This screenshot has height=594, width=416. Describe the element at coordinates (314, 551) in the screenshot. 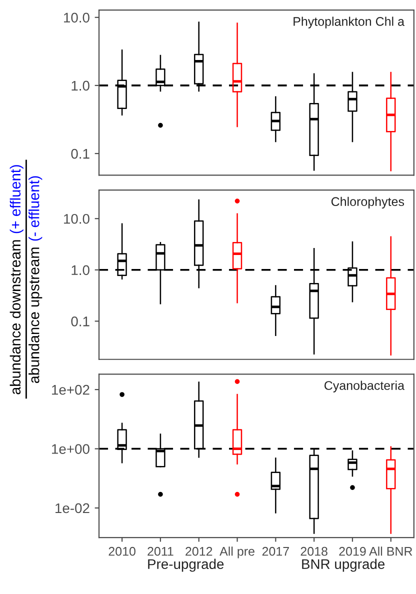

I see `x-tick-label: 2018` at that location.